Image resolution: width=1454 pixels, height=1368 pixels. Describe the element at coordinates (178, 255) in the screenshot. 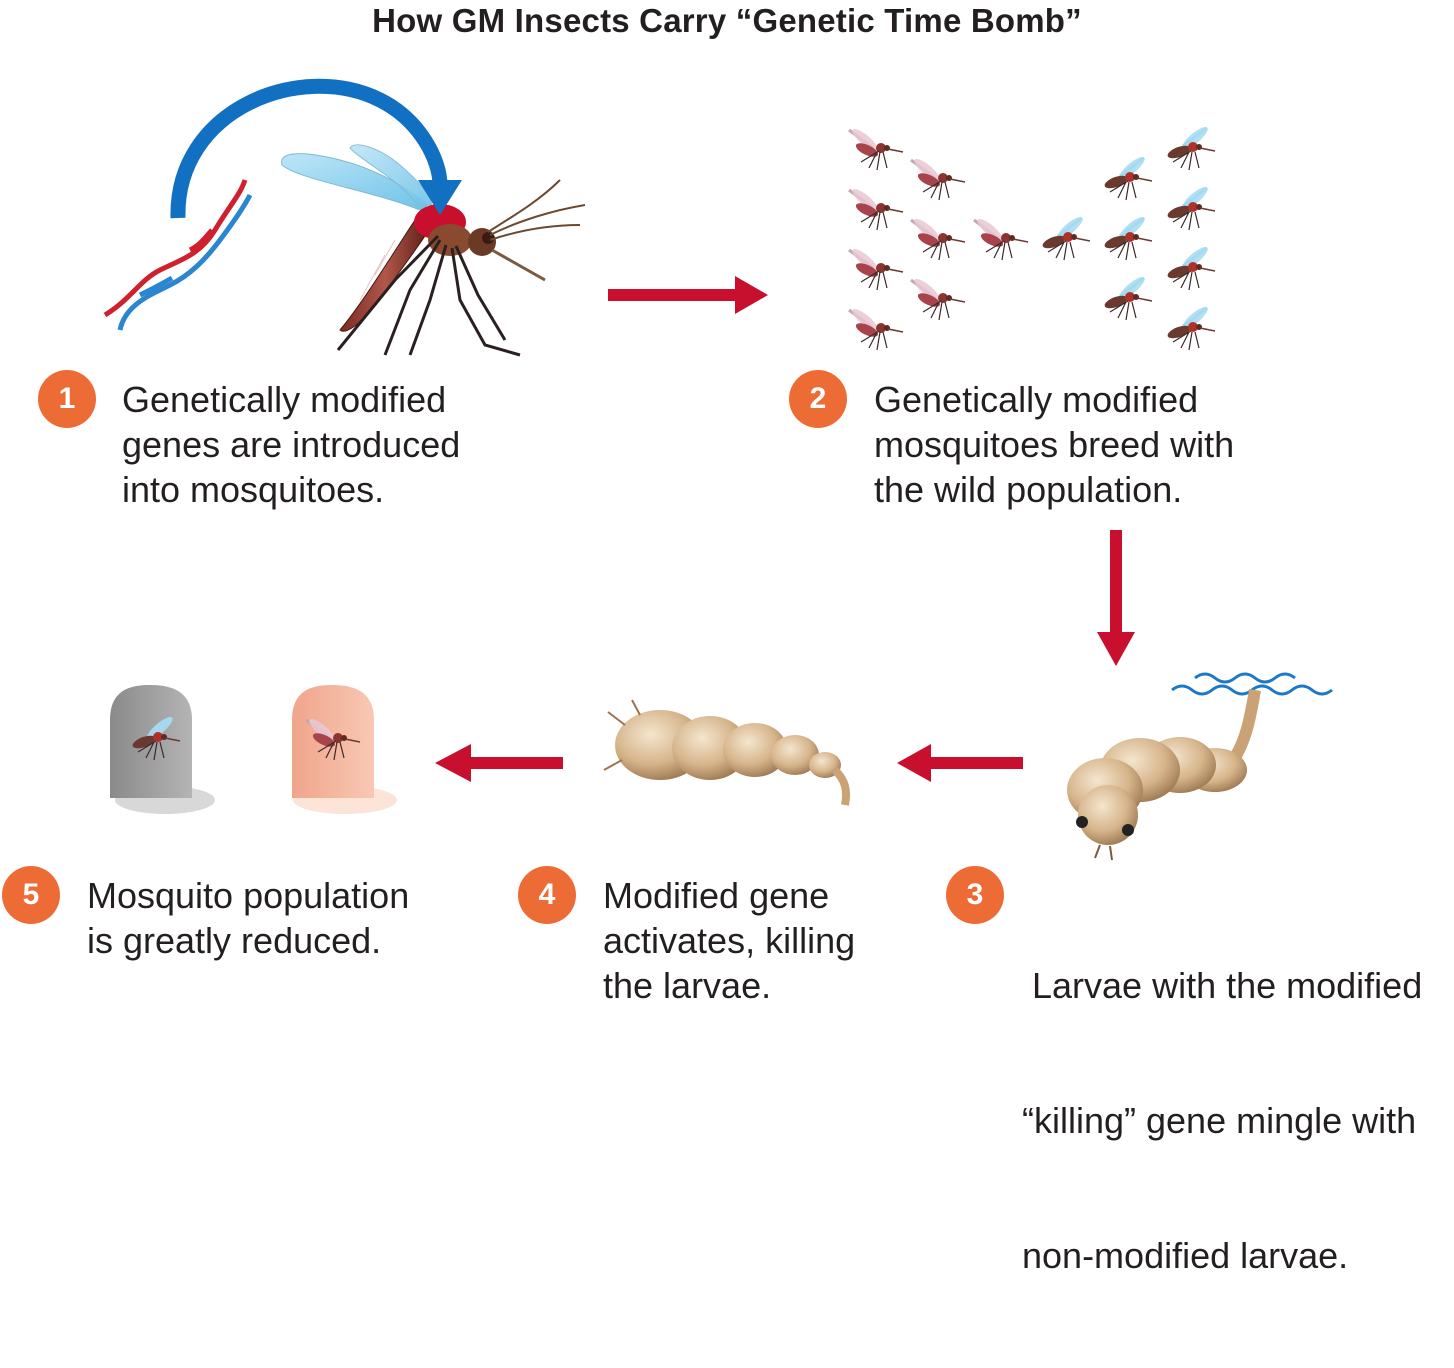

I see `dna-helix-icon` at that location.